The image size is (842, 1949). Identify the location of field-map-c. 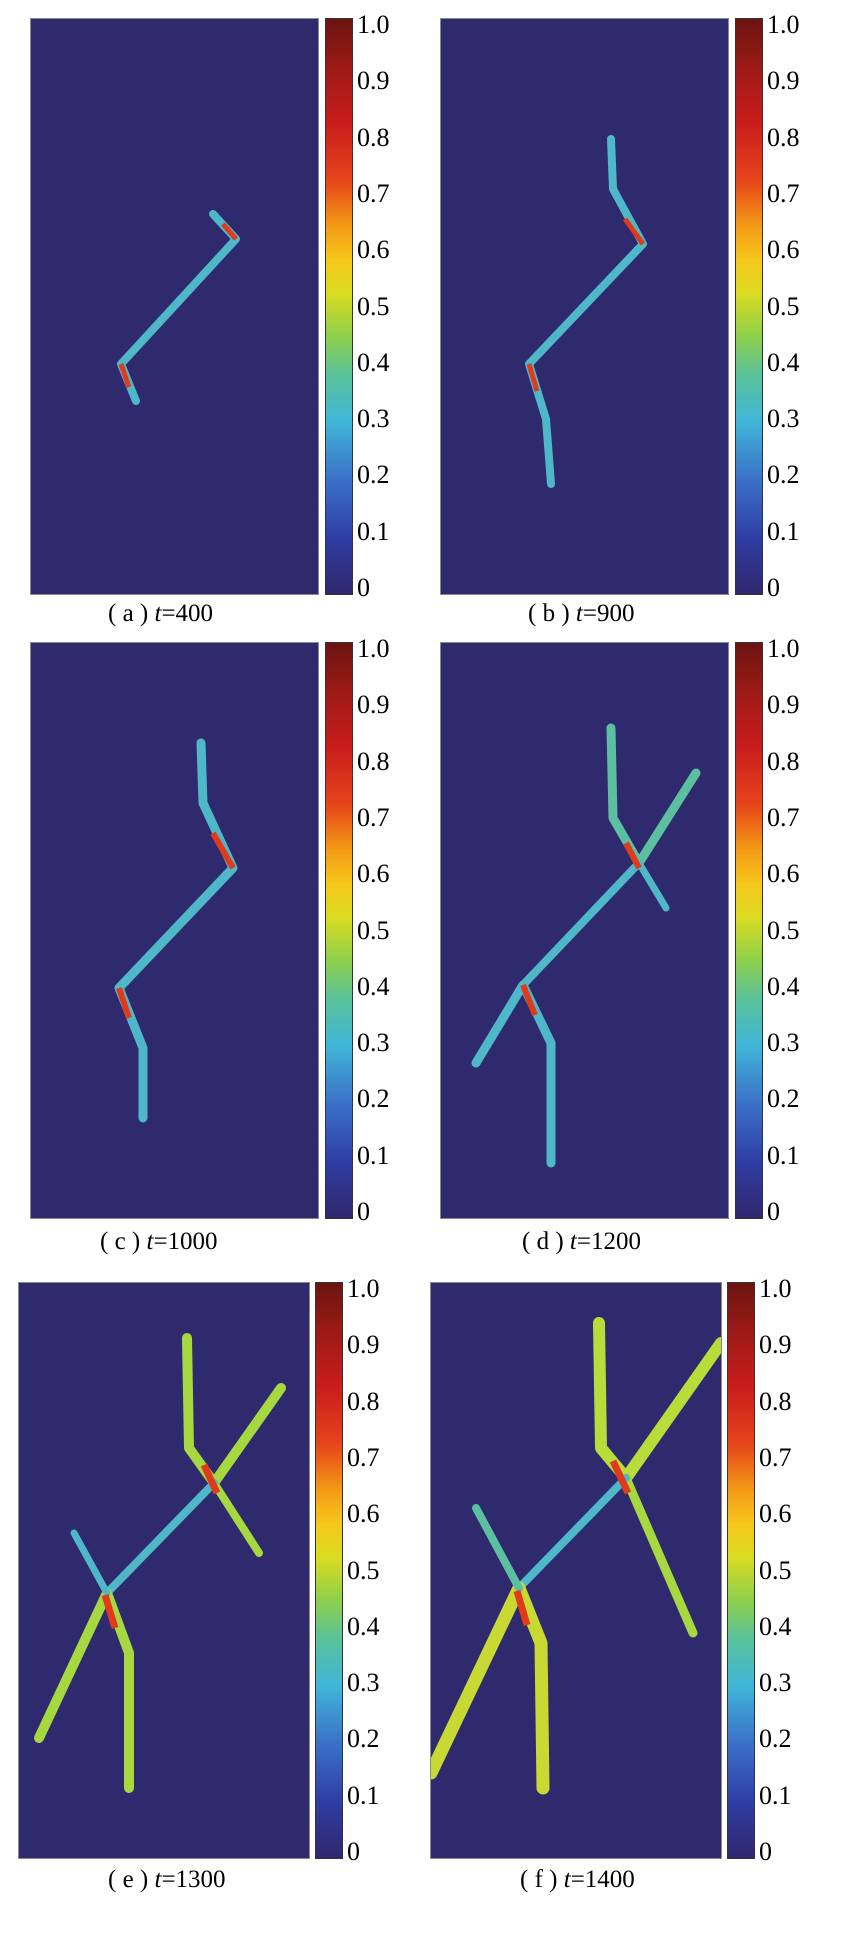
(174, 930).